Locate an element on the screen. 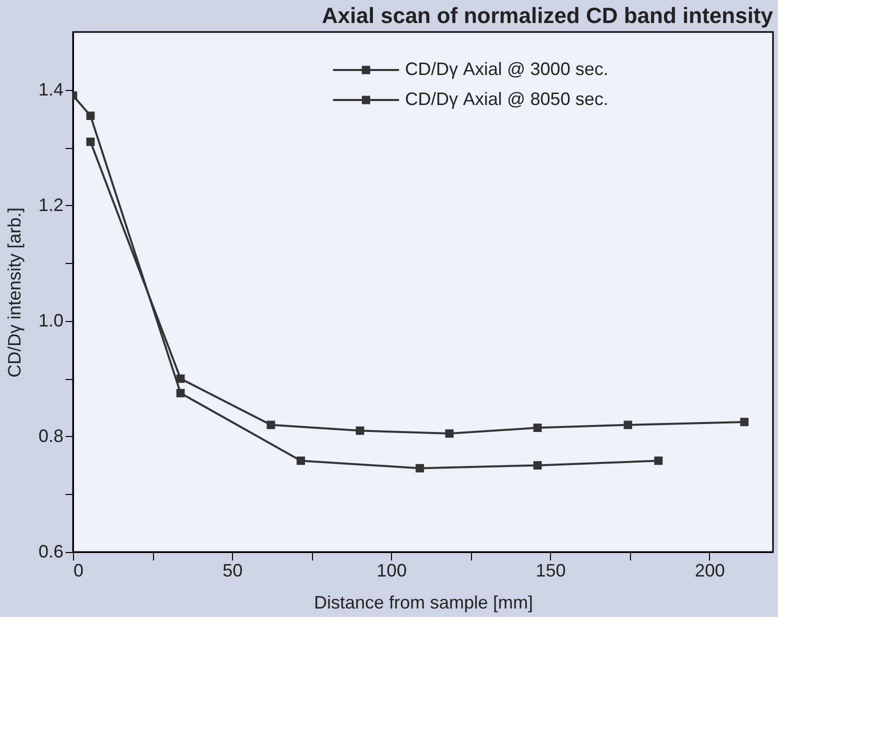 The image size is (869, 737). legend-label: CD/Dγ Axial @ 3000 sec. is located at coordinates (506, 69).